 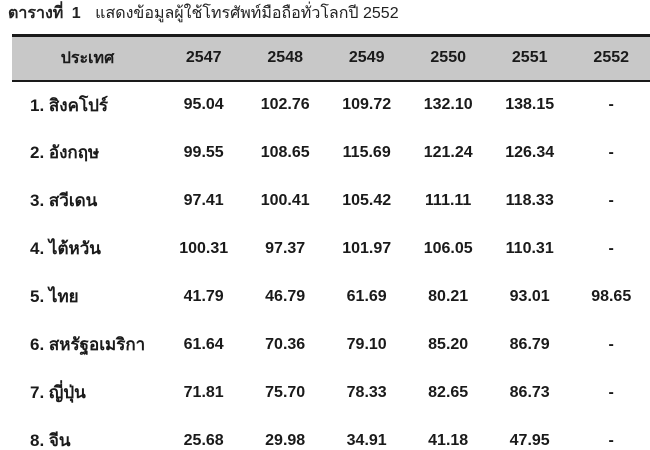 What do you see at coordinates (285, 152) in the screenshot?
I see `value-cell: 108.65` at bounding box center [285, 152].